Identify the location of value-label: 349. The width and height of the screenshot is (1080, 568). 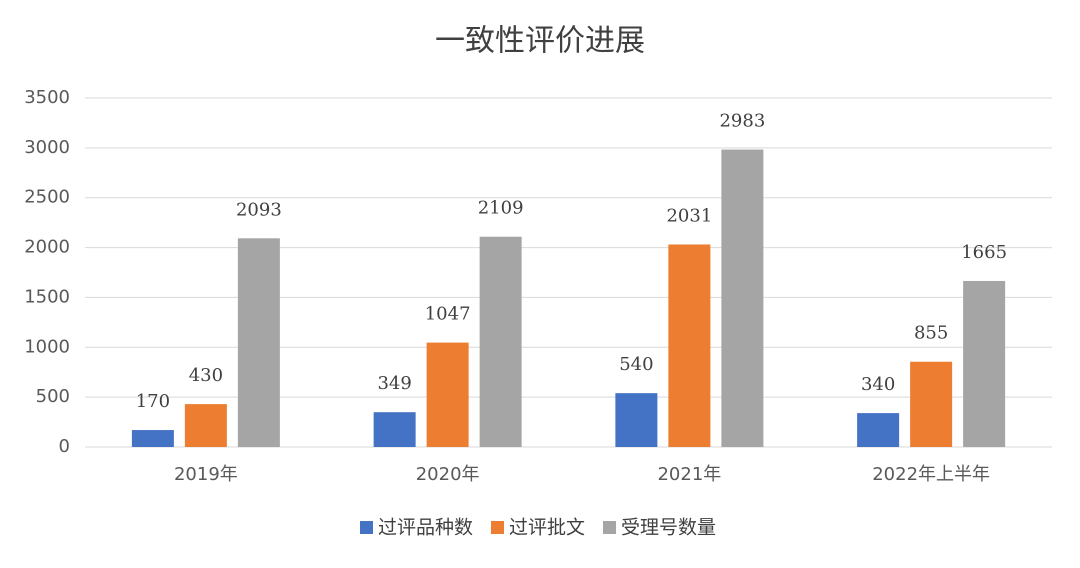
(394, 383).